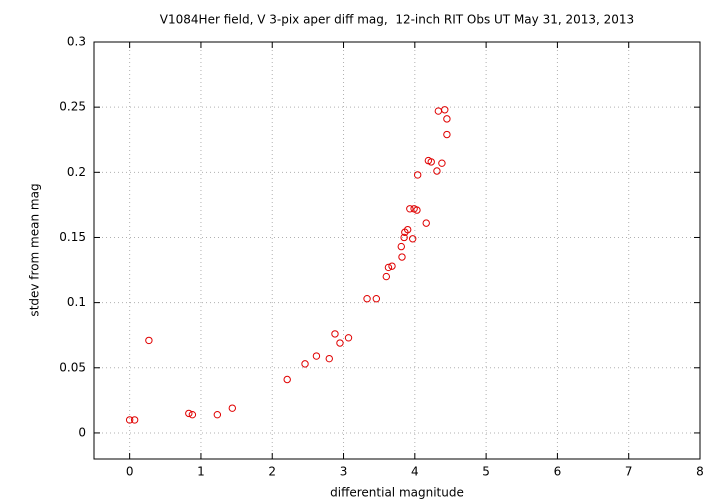 This screenshot has width=720, height=504. What do you see at coordinates (130, 472) in the screenshot?
I see `x-tick-label: 0` at bounding box center [130, 472].